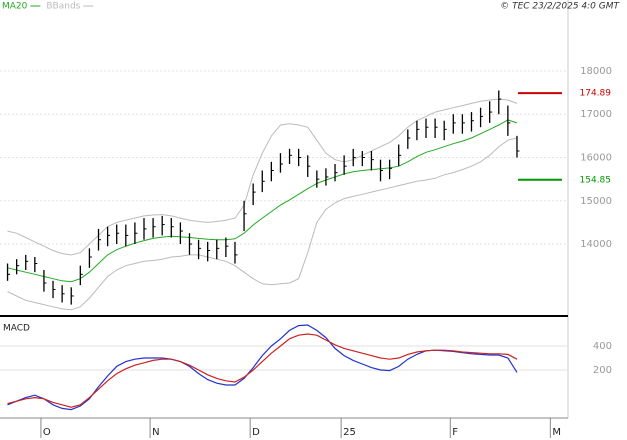 Image resolution: width=627 pixels, height=440 pixels. Describe the element at coordinates (602, 370) in the screenshot. I see `y-tick-label: 200` at that location.